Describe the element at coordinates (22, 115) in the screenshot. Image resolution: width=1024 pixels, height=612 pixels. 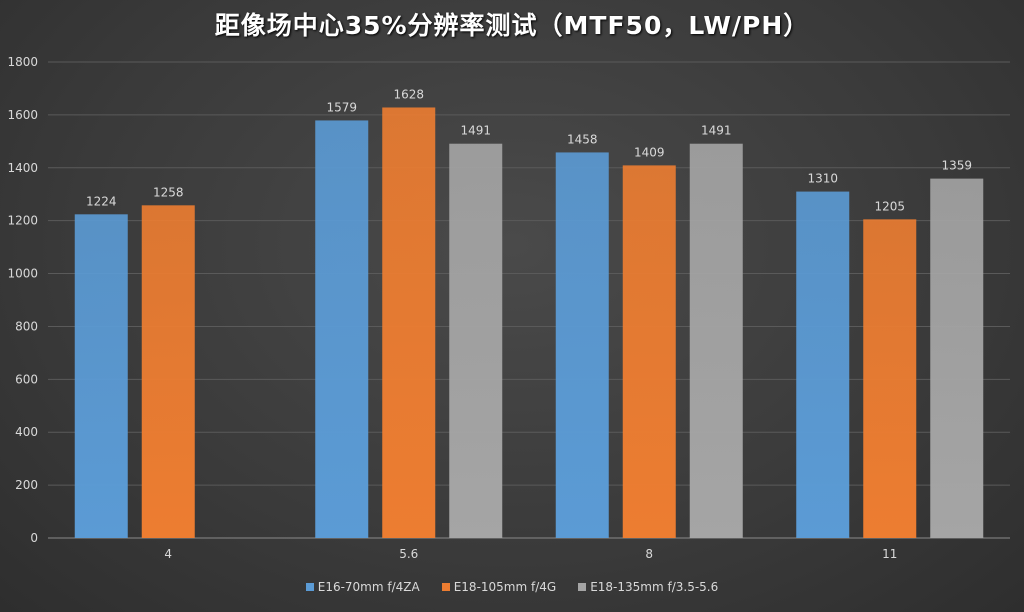
I see `y-tick-label: 1600` at that location.